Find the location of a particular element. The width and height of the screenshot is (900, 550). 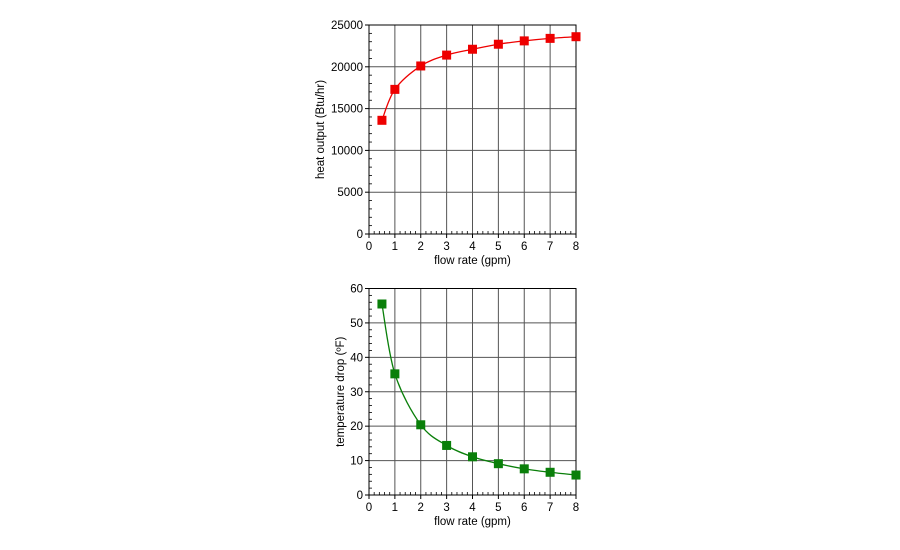

heat-output-y-tick-labels: 0 5000 10000 15000 20000 25000 is located at coordinates (347, 130).